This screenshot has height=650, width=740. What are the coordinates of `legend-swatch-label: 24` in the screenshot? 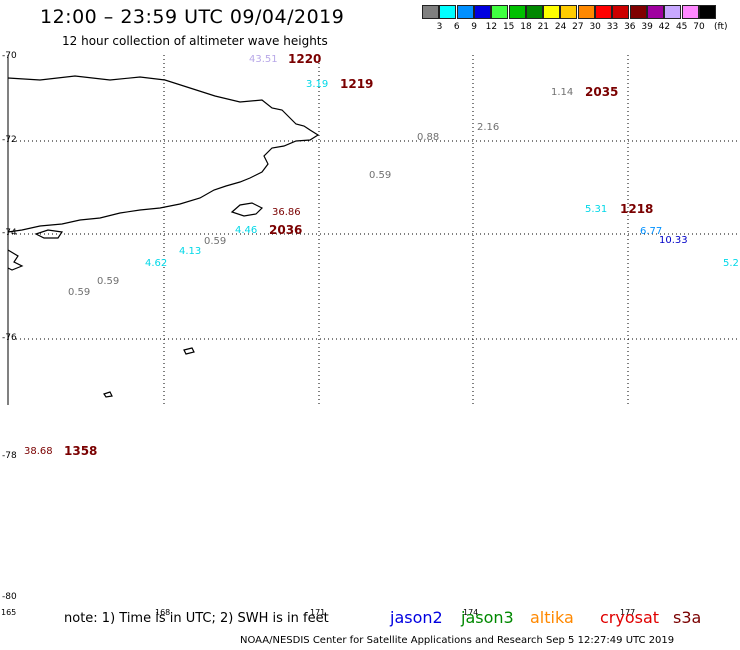 It's located at (560, 27).